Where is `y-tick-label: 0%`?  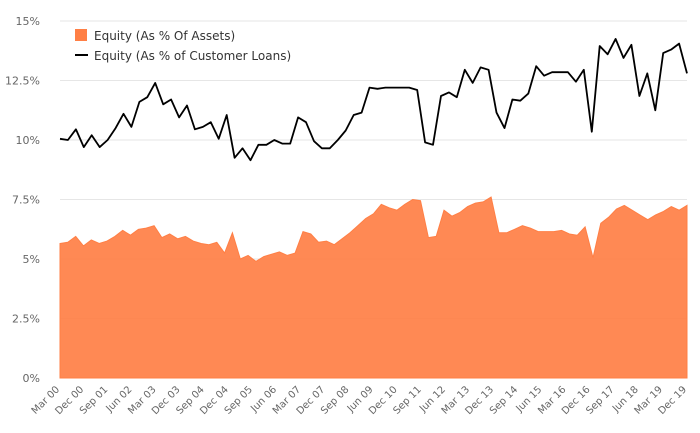 y-tick-label: 0% is located at coordinates (31, 378).